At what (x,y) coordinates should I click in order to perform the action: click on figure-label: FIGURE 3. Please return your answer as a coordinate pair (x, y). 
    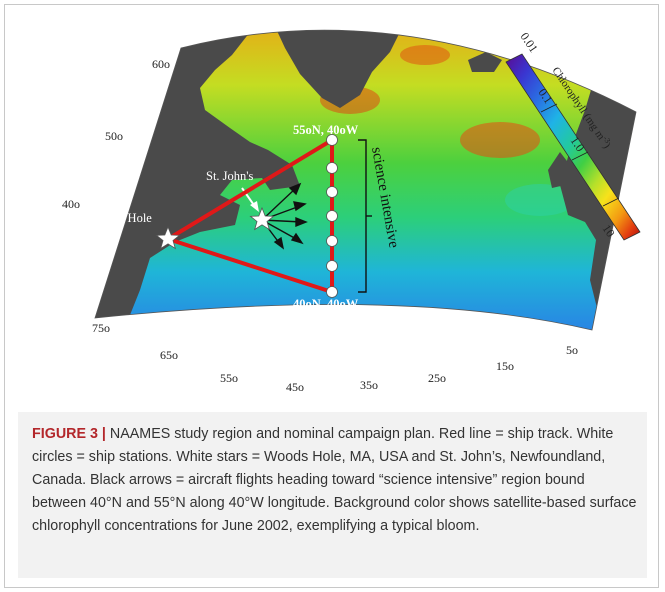
    Looking at the image, I should click on (65, 434).